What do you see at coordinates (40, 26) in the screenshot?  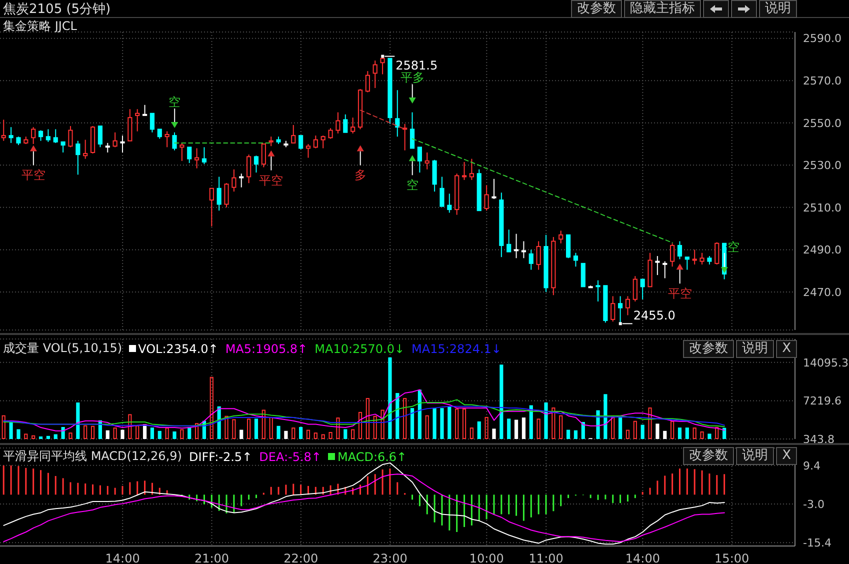 I see `chart-subtitle: 集金策略 JJCL` at bounding box center [40, 26].